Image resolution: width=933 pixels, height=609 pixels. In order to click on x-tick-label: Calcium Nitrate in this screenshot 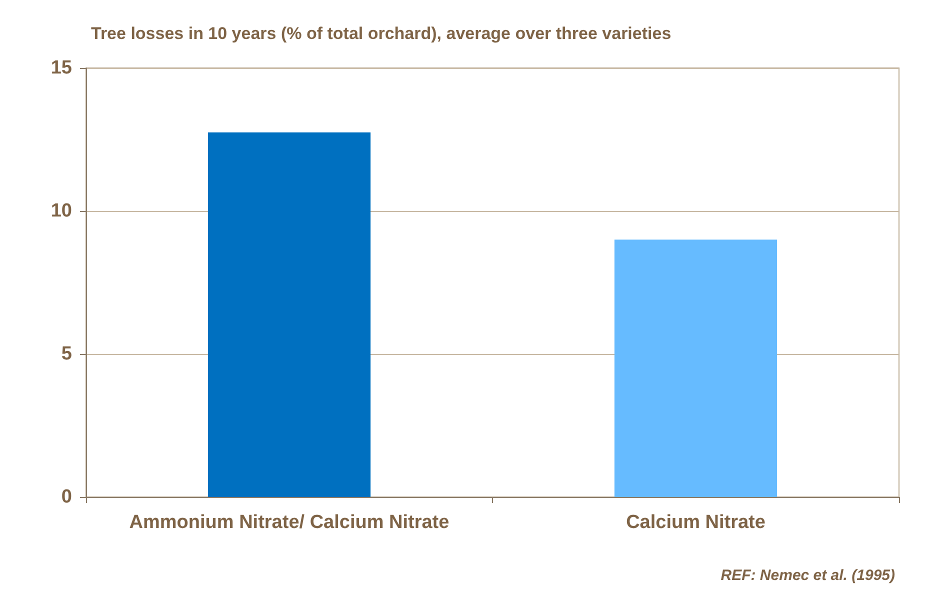, I will do `click(696, 522)`.